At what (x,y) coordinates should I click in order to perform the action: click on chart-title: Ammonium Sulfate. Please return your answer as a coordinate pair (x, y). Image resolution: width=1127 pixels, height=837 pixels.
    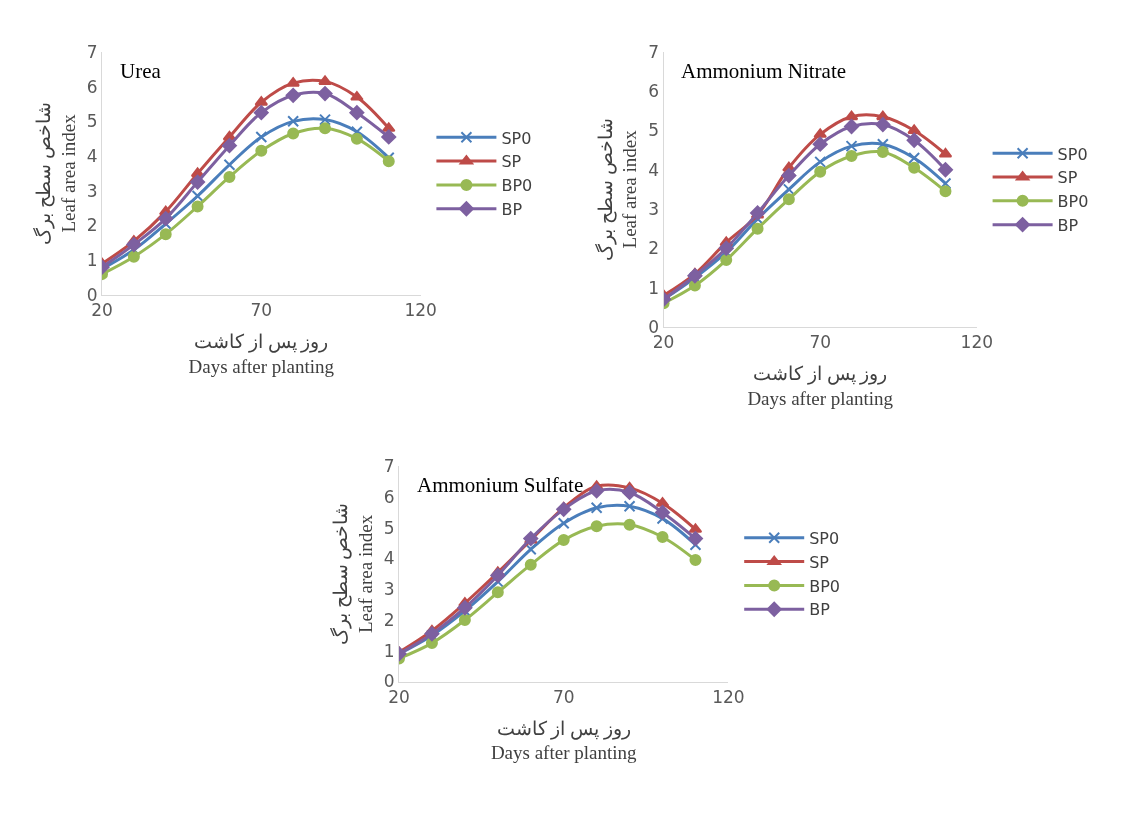
    Looking at the image, I should click on (500, 485).